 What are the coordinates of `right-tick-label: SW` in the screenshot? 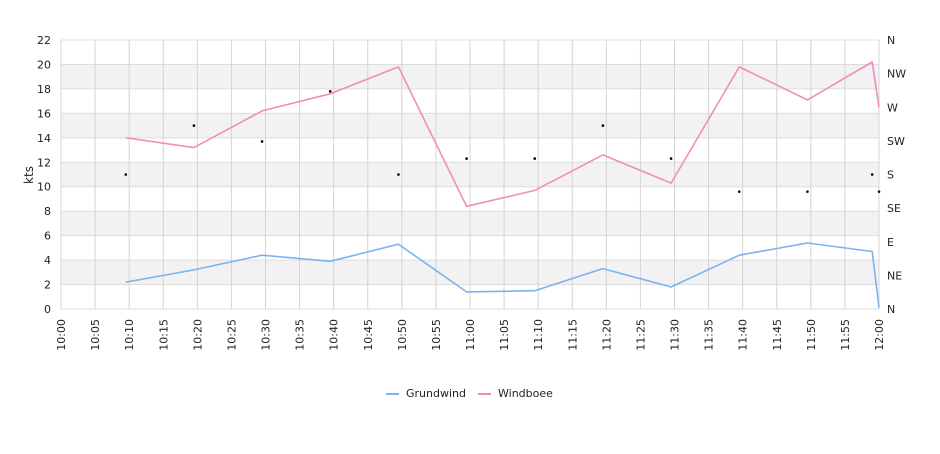 It's located at (896, 141).